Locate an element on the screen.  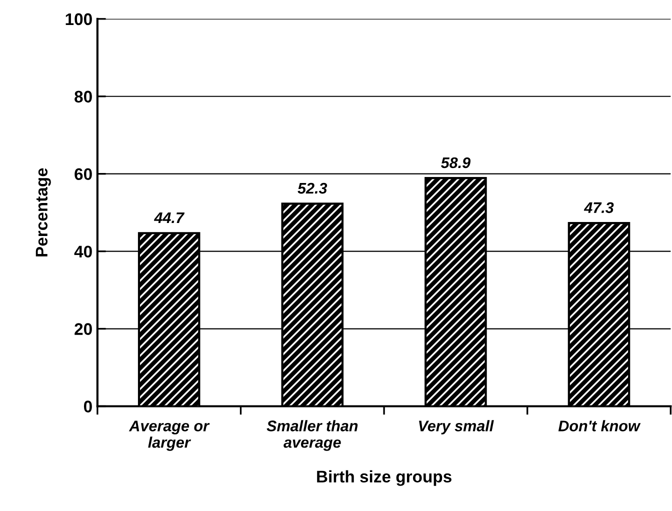
x-tick-label: Smaller than average is located at coordinates (312, 435).